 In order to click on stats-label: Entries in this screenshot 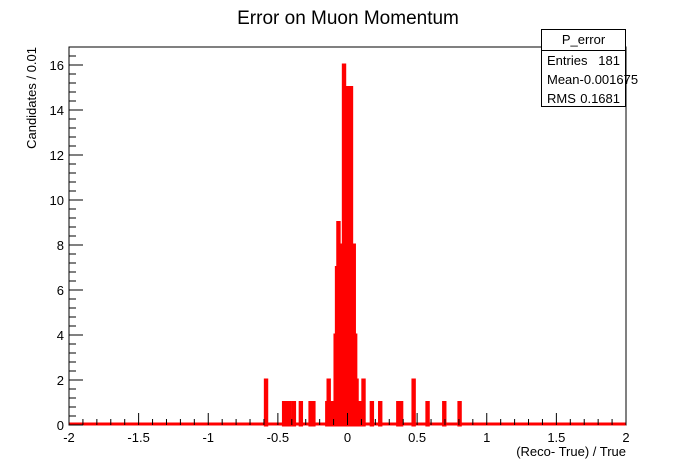, I will do `click(567, 60)`.